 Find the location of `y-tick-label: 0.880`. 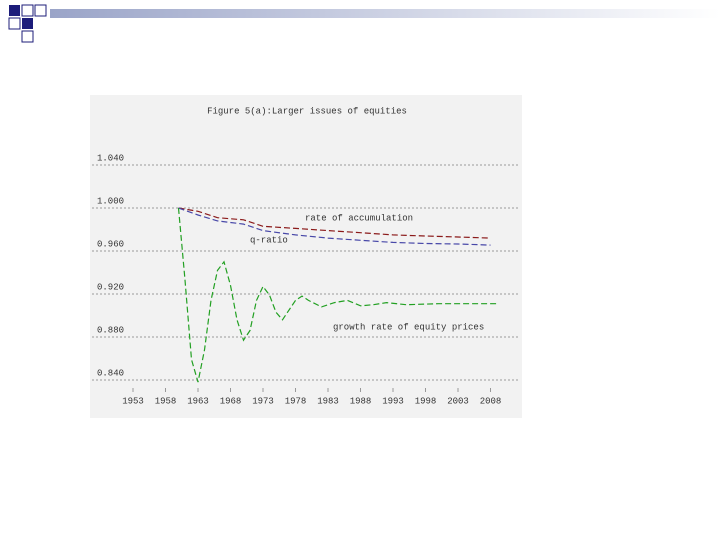

y-tick-label: 0.880 is located at coordinates (110, 330).